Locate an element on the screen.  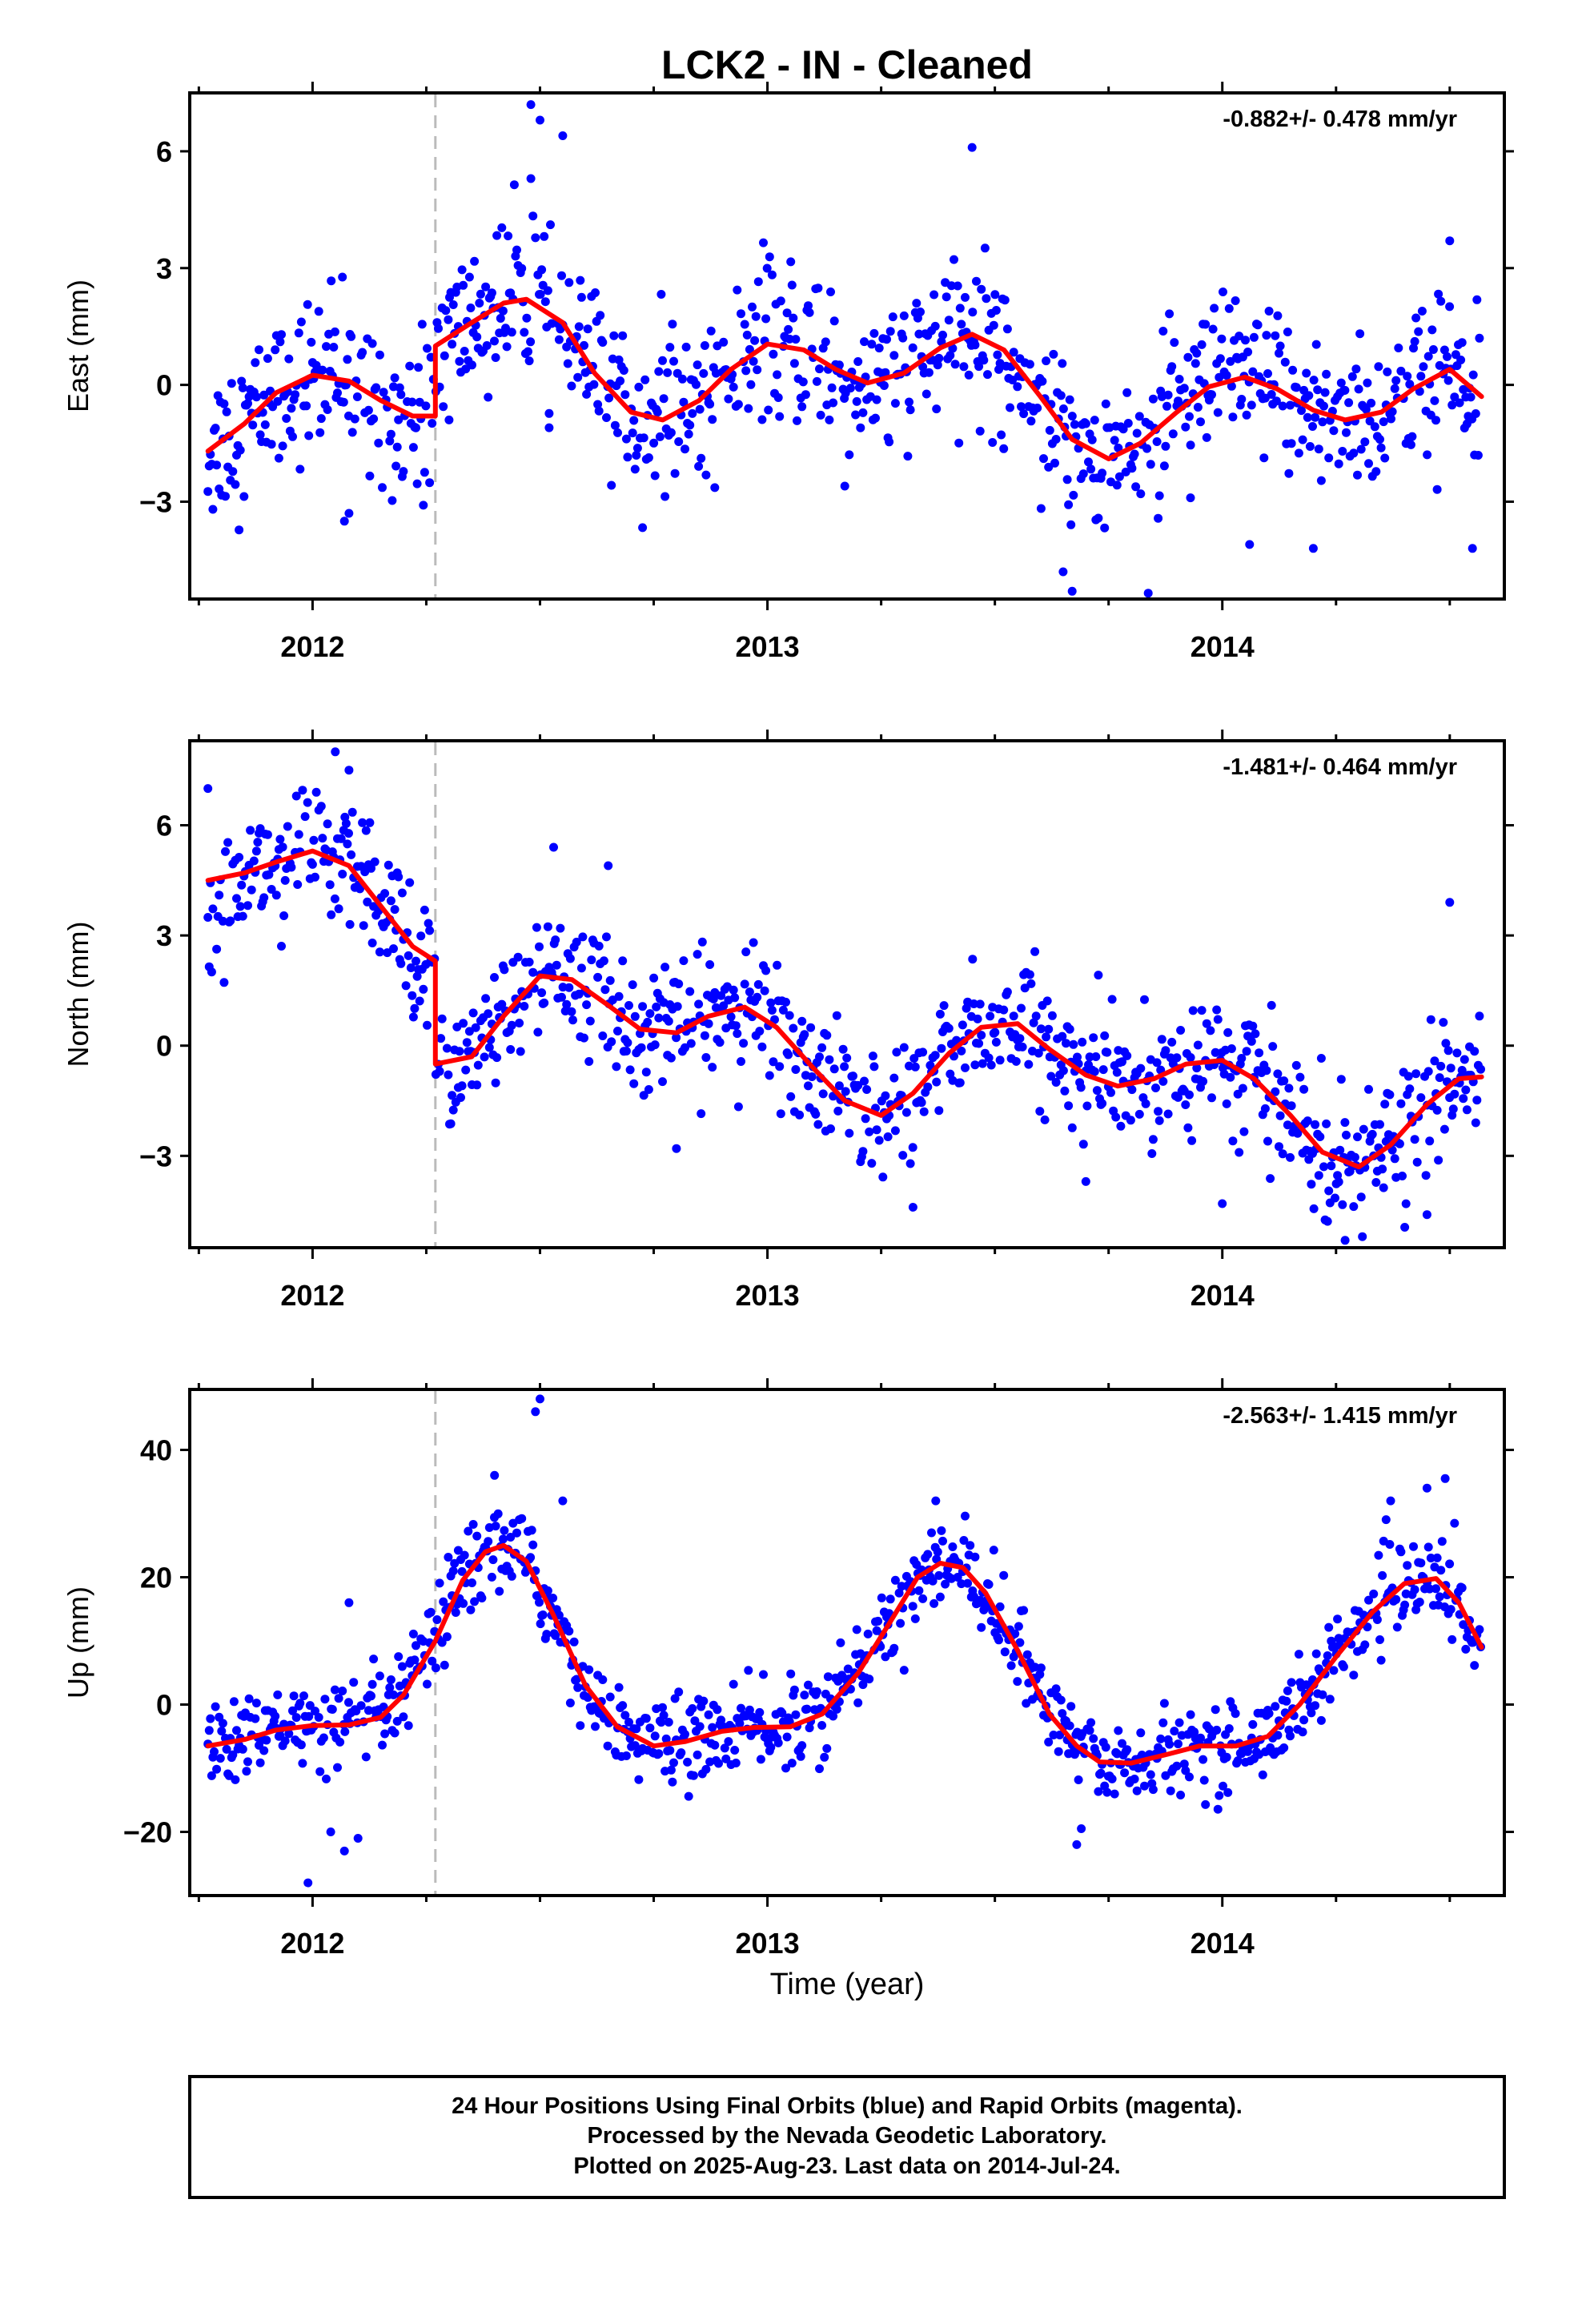
east-y-tick-label: 3 is located at coordinates (164, 268).